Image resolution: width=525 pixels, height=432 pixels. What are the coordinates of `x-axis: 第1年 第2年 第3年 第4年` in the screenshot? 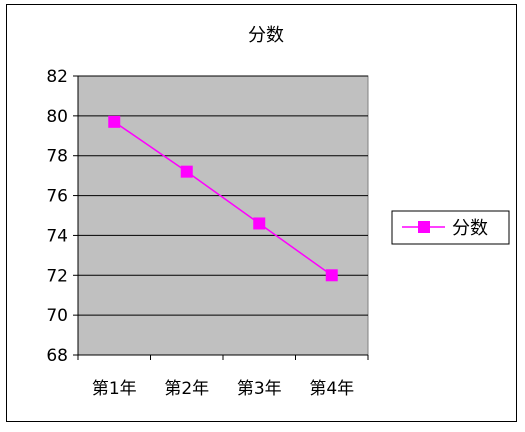 It's located at (223, 376).